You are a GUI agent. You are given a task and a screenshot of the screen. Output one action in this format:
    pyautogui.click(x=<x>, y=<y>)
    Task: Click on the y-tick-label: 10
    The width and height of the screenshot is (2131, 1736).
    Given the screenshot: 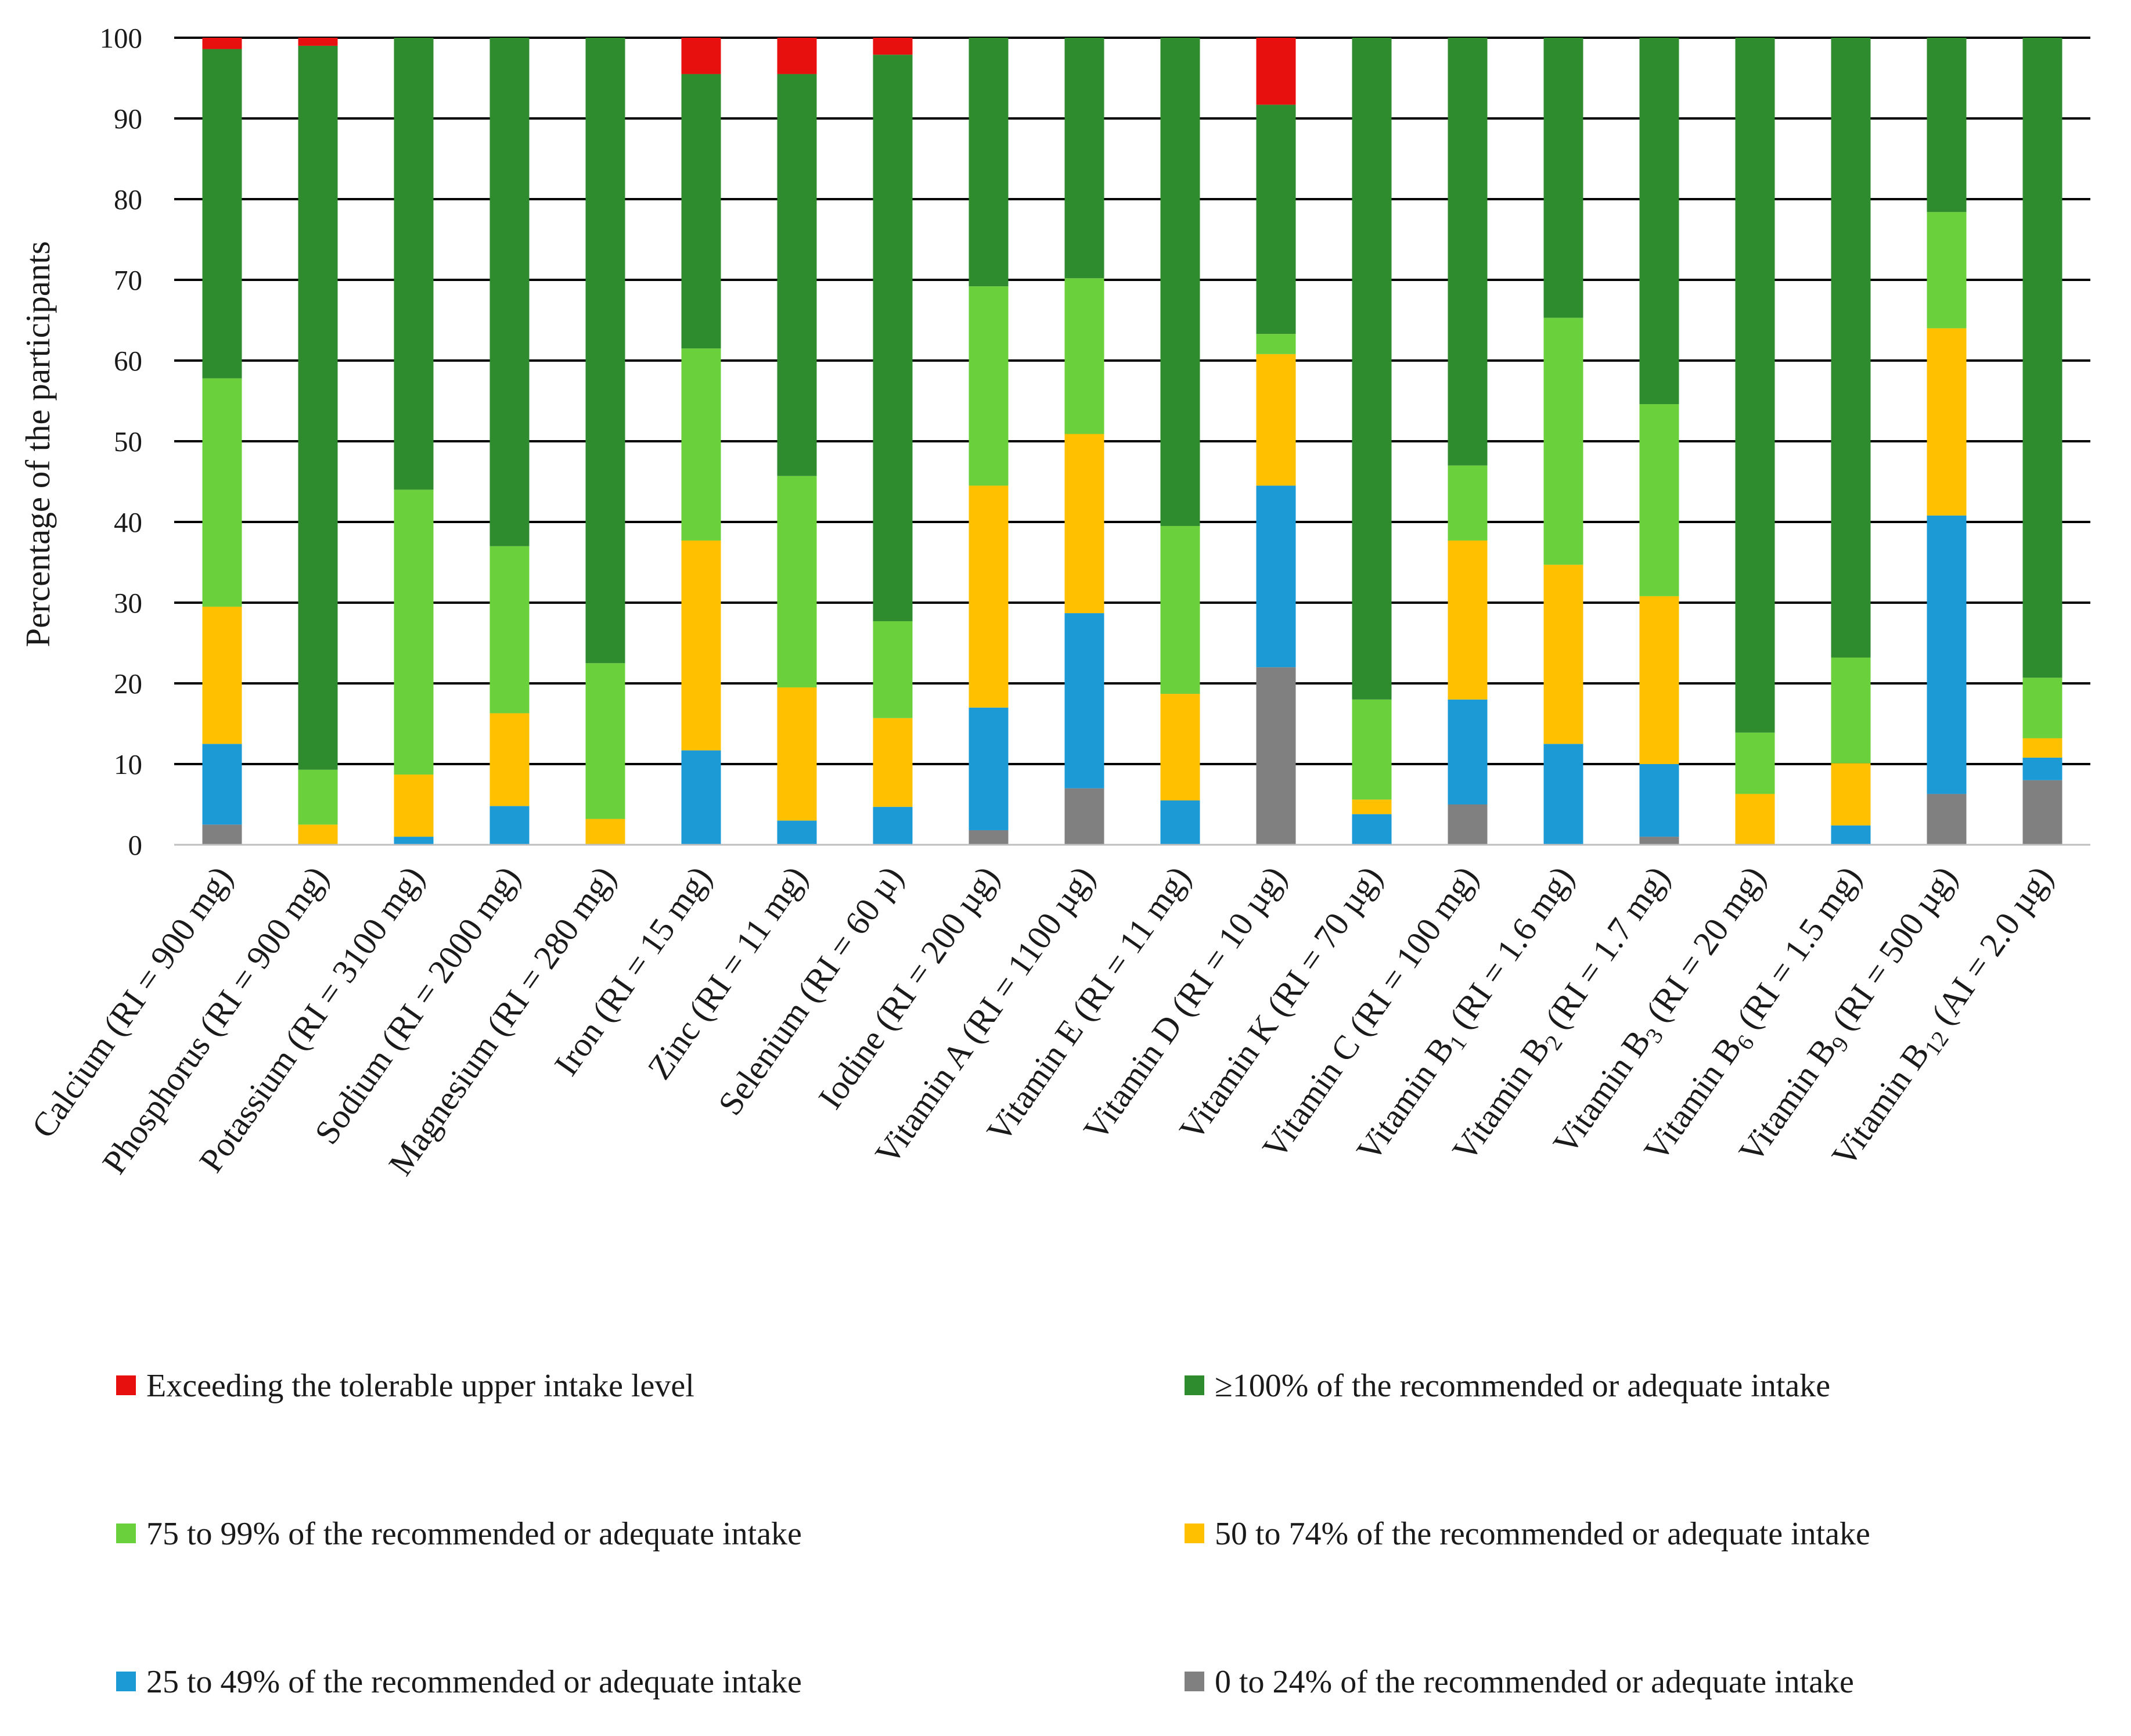 What is the action you would take?
    pyautogui.click(x=128, y=764)
    